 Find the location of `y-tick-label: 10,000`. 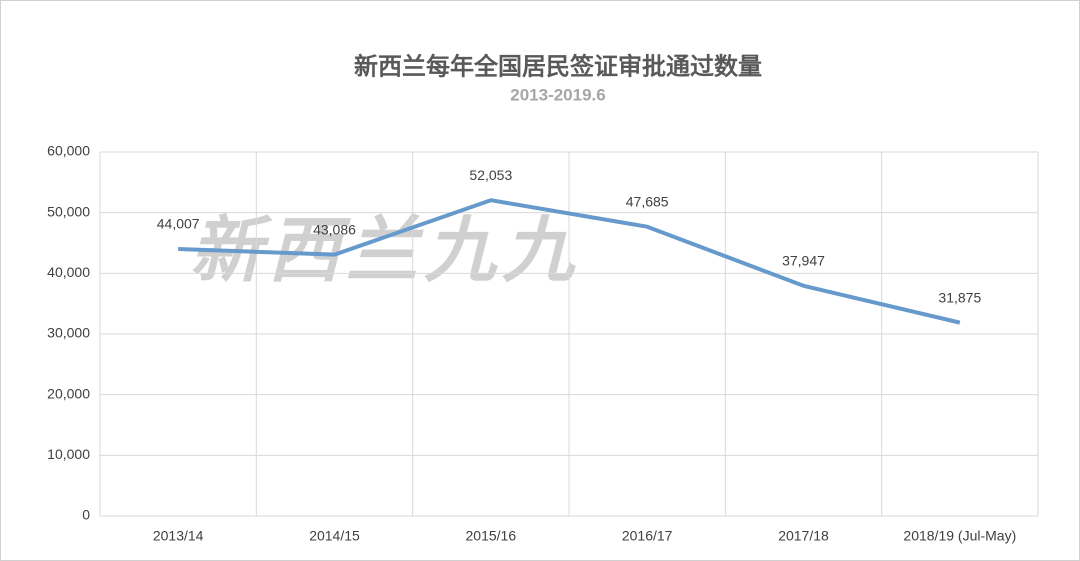

y-tick-label: 10,000 is located at coordinates (68, 454).